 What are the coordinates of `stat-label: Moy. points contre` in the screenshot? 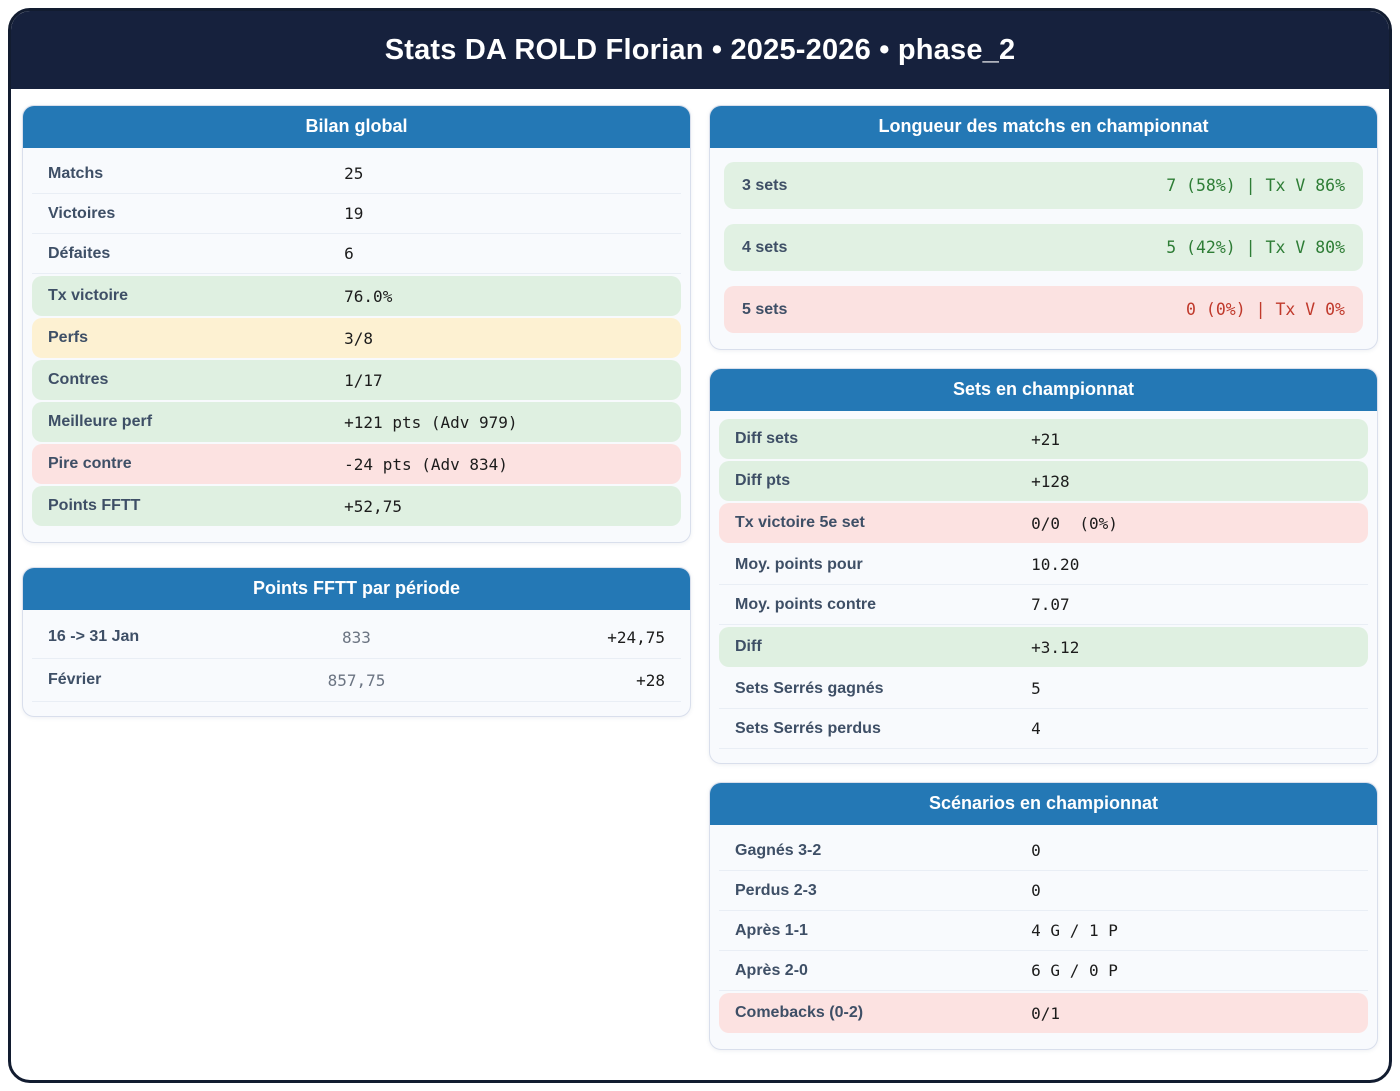 It's located at (806, 604).